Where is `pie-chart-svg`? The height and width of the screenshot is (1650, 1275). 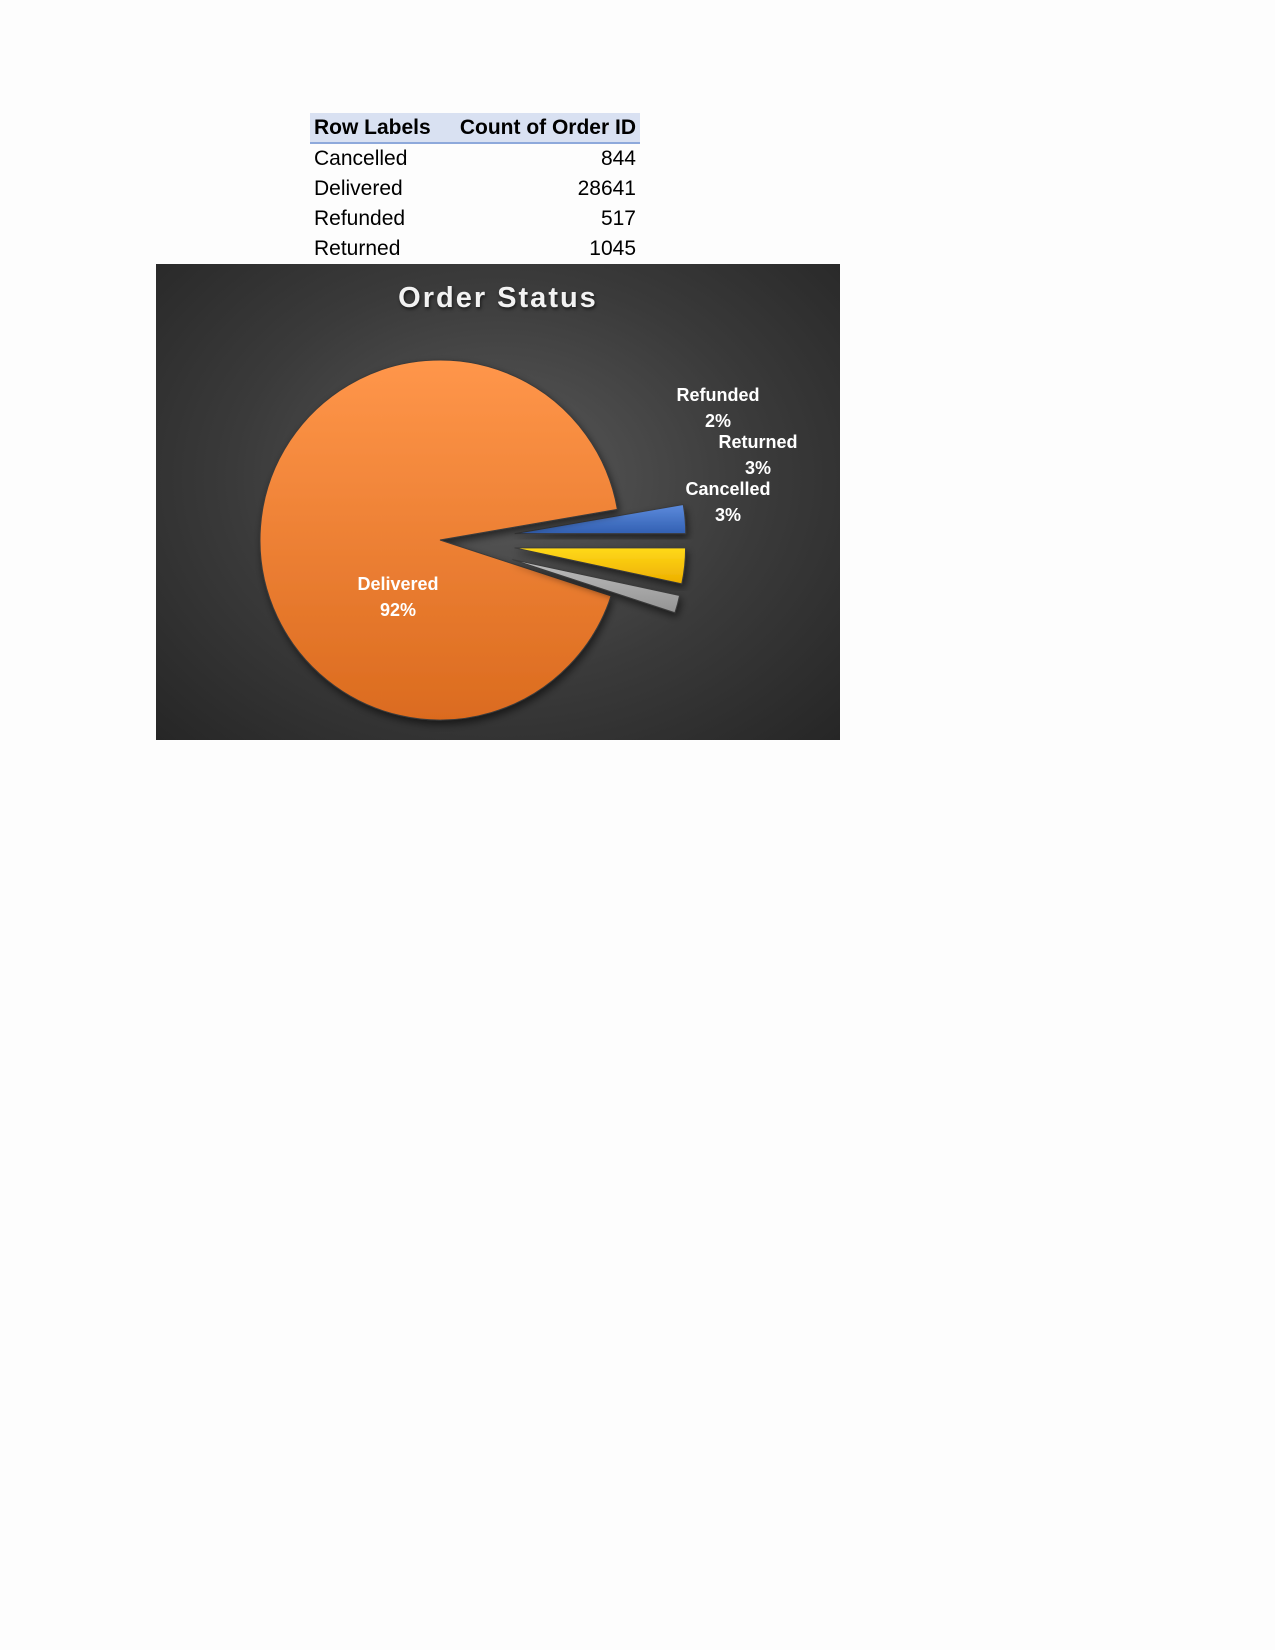 pie-chart-svg is located at coordinates (473, 540).